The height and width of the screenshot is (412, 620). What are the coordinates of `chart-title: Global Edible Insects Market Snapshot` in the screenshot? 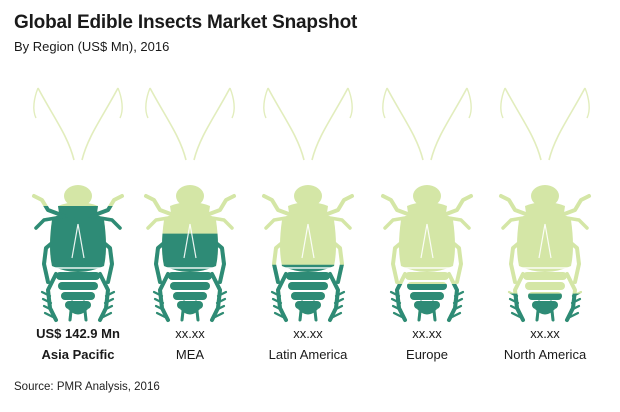 It's located at (186, 22).